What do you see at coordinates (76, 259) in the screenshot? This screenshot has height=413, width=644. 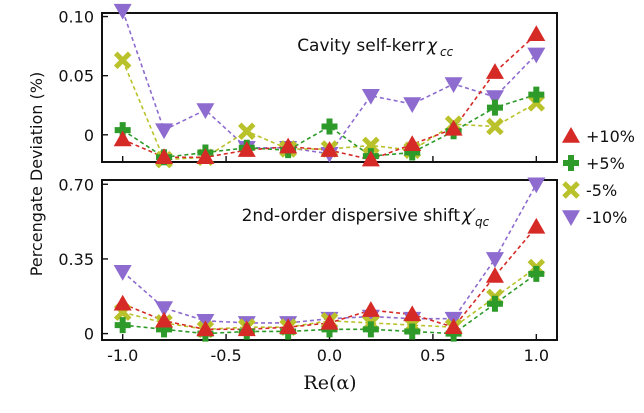 I see `y-tick-label: 0.35` at bounding box center [76, 259].